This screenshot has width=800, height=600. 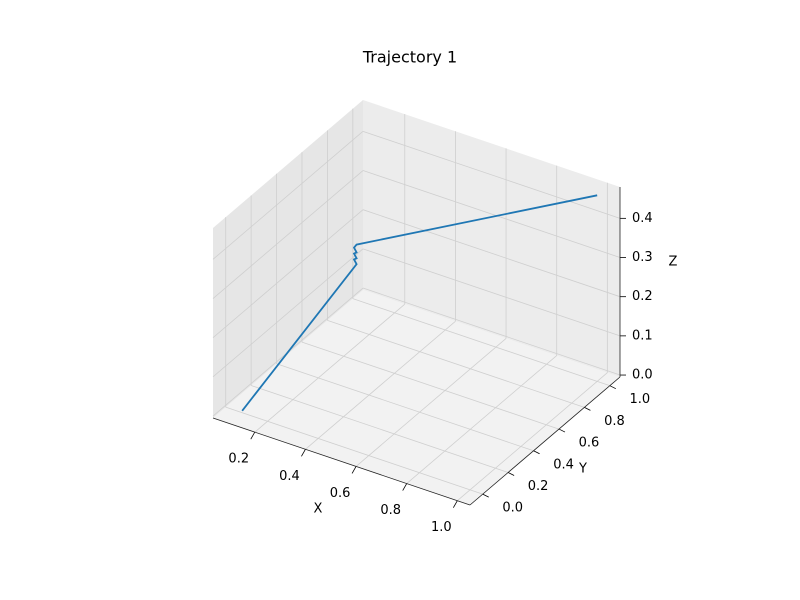 I want to click on z-tick-label: 0.3, so click(x=642, y=257).